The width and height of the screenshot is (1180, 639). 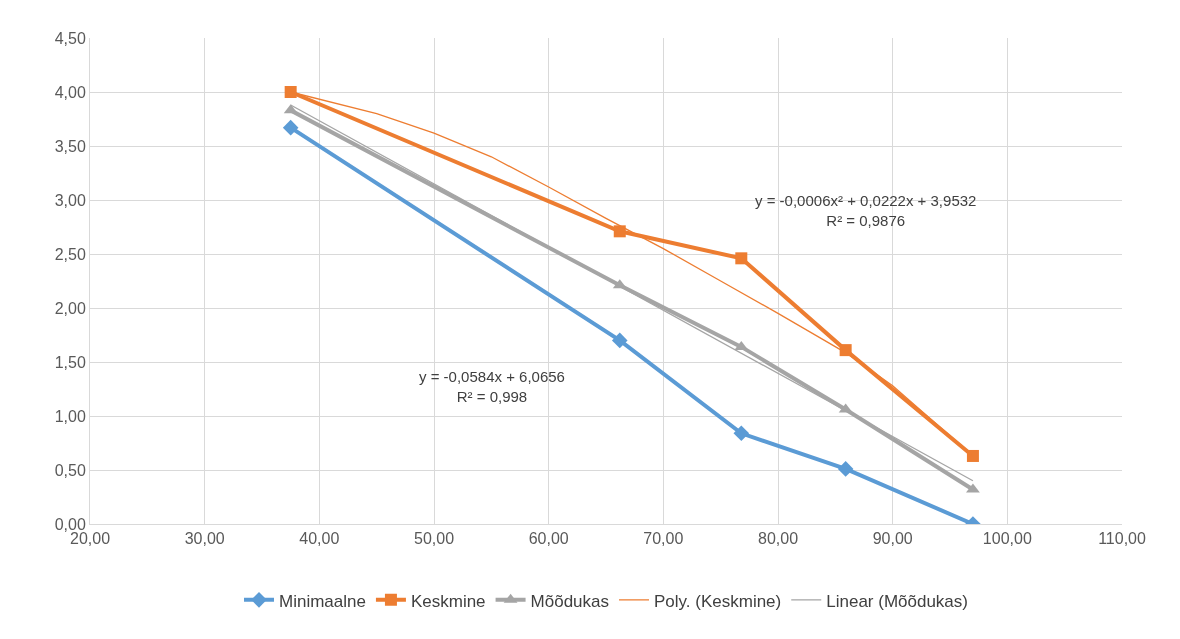 I want to click on x-tick-label: 20,00, so click(x=90, y=539).